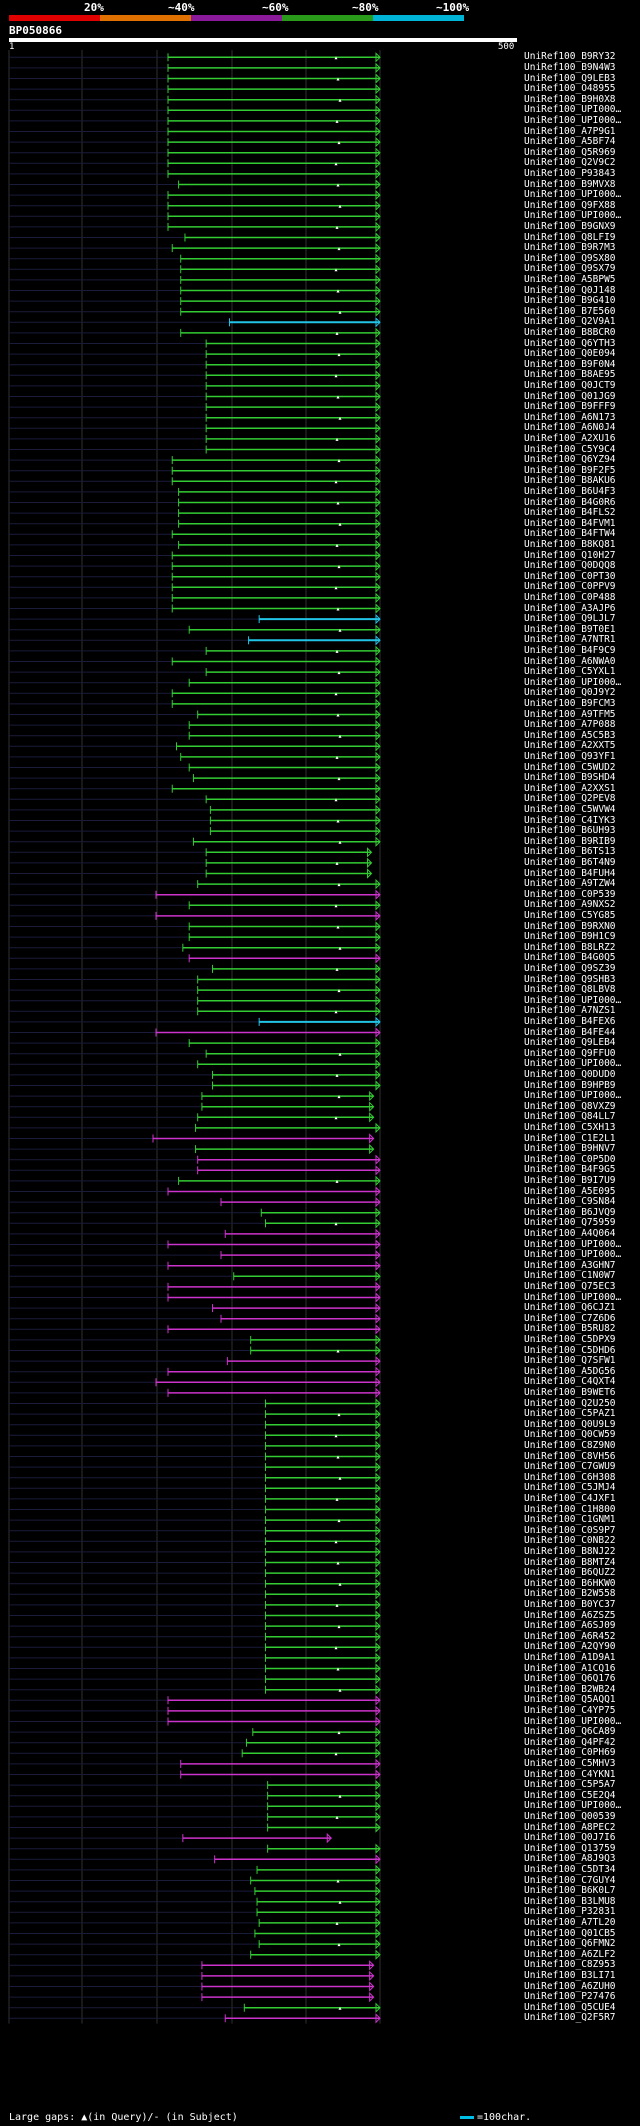 This screenshot has height=2126, width=640. What do you see at coordinates (570, 809) in the screenshot?
I see `hit-label: UniRef100_C5WVW4` at bounding box center [570, 809].